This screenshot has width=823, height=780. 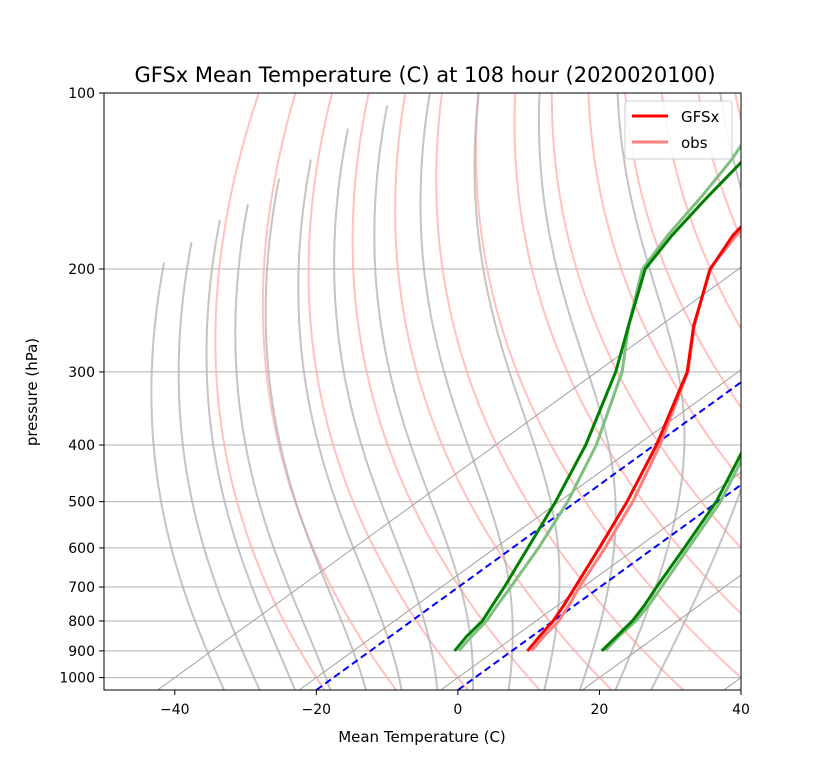 I want to click on x-tick-label: −20, so click(x=317, y=710).